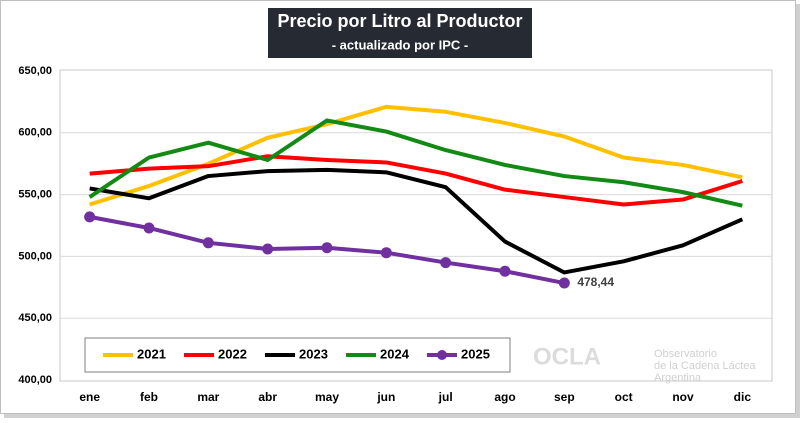 This screenshot has height=423, width=800. I want to click on x-tick-label: nov, so click(683, 397).